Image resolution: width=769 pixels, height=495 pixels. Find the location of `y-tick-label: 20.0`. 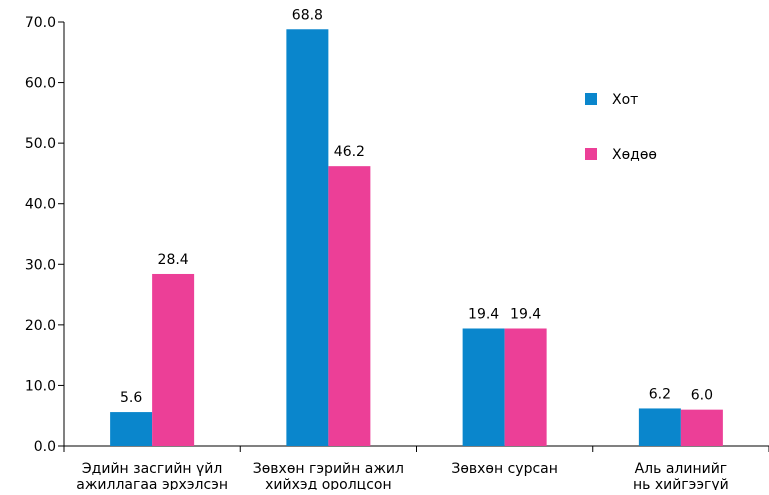

y-tick-label: 20.0 is located at coordinates (40, 326).